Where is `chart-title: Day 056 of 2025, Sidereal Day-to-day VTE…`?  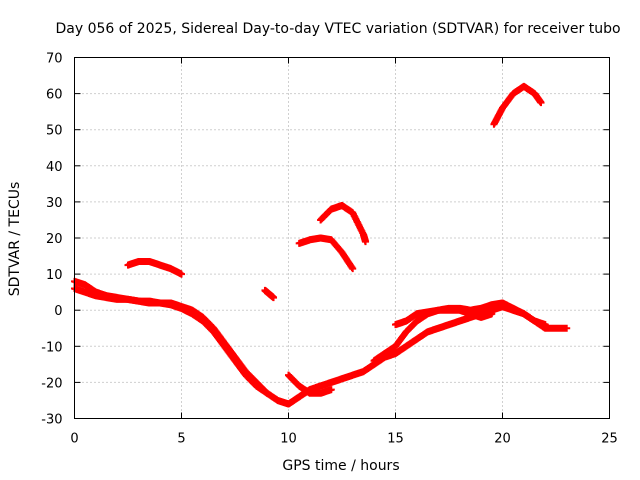
chart-title: Day 056 of 2025, Sidereal Day-to-day VTE… is located at coordinates (337, 29).